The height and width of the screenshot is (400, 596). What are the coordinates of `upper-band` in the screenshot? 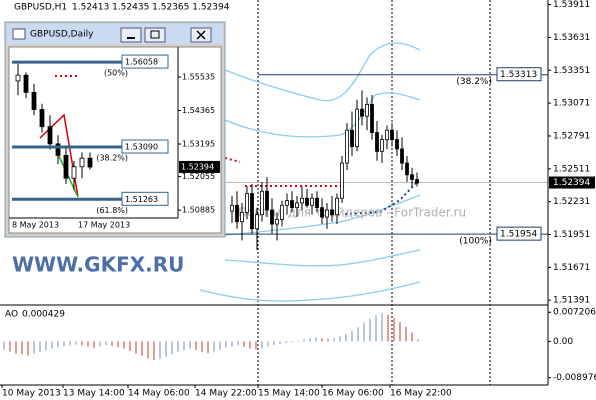 It's located at (322, 72).